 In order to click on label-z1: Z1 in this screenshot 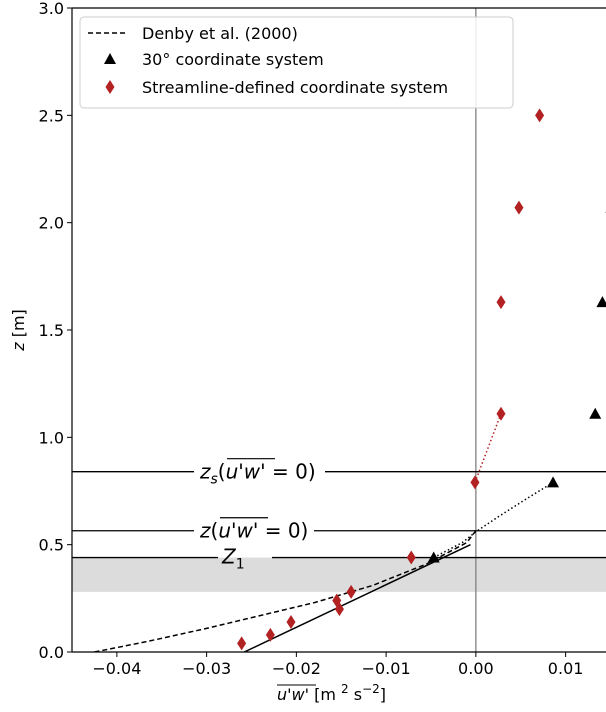, I will do `click(233, 559)`.